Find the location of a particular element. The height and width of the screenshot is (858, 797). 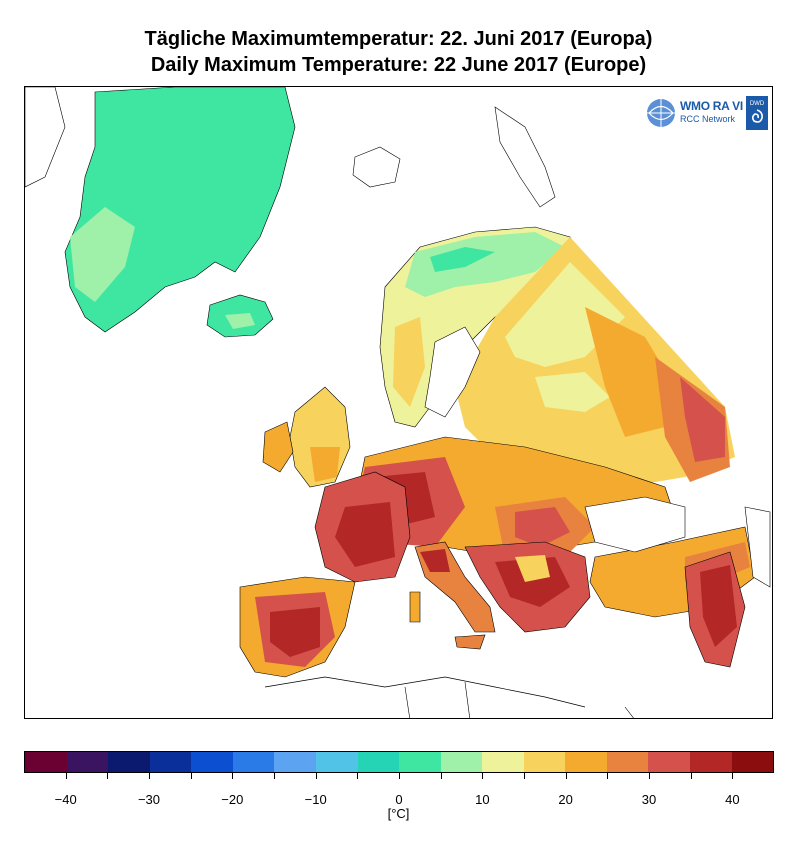

wmo-globe-icon is located at coordinates (661, 113).